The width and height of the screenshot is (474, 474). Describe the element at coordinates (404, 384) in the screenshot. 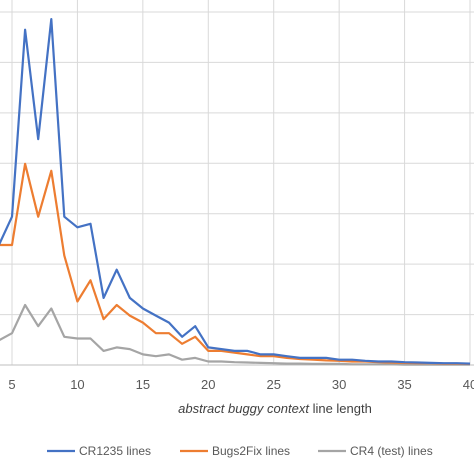

I see `x-tick-label: 35` at that location.